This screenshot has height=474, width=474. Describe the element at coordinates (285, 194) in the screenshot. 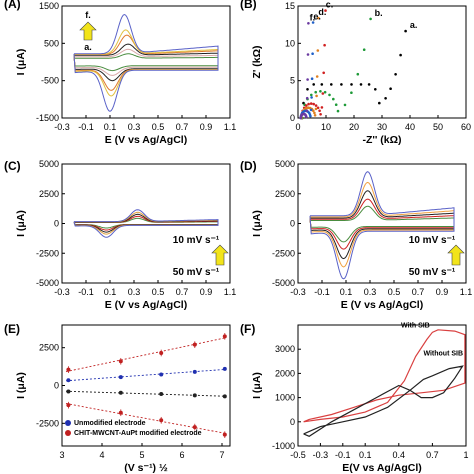

I see `y-tick-label: 2500` at that location.